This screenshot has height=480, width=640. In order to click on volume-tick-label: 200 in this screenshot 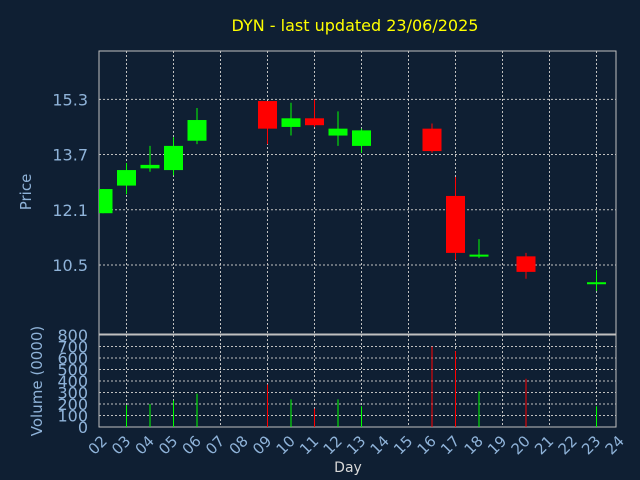, I will do `click(72, 404)`.